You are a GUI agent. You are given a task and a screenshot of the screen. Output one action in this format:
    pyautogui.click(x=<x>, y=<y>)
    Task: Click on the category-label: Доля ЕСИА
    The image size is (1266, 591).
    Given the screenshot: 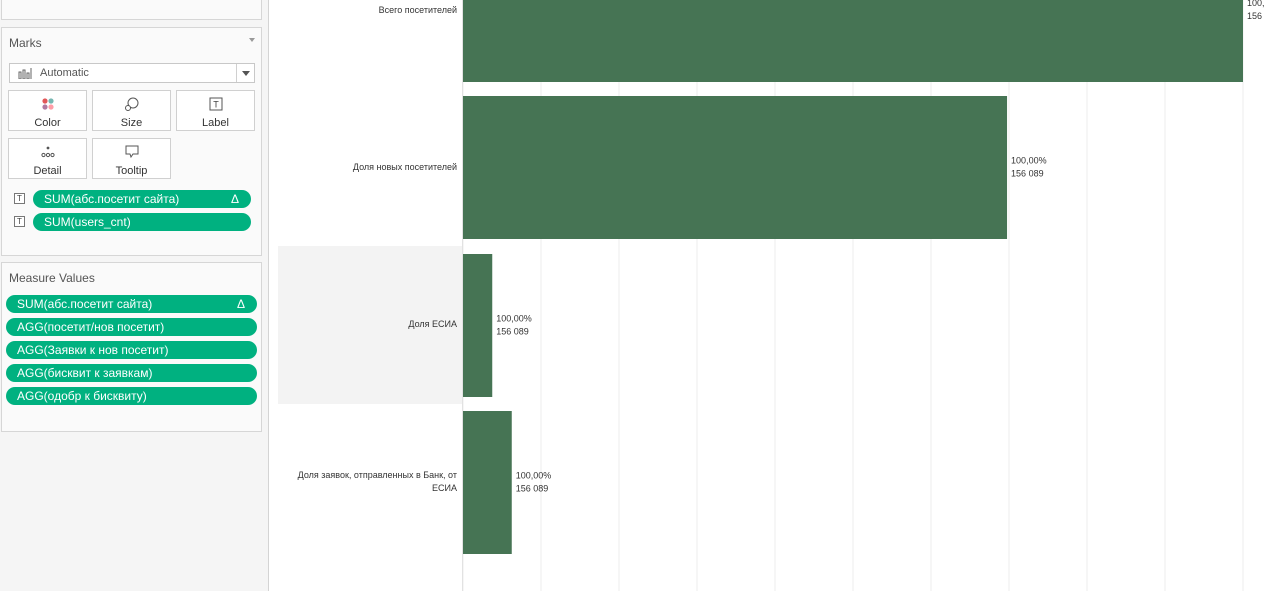 What is the action you would take?
    pyautogui.click(x=432, y=324)
    